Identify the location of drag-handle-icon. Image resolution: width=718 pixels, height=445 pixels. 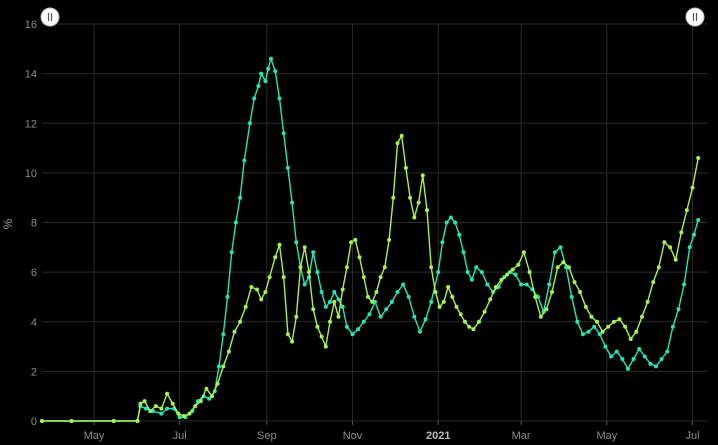
(50, 17).